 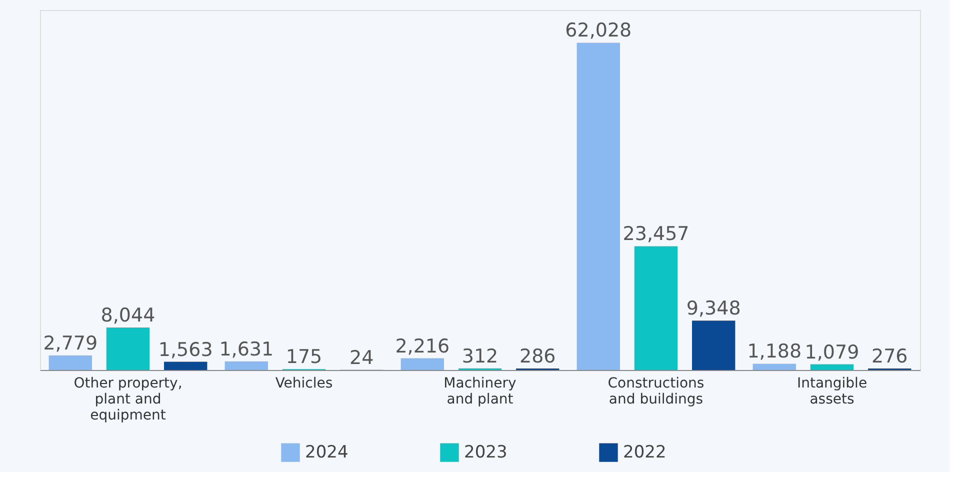 What do you see at coordinates (713, 309) in the screenshot?
I see `data-label: 9,348` at bounding box center [713, 309].